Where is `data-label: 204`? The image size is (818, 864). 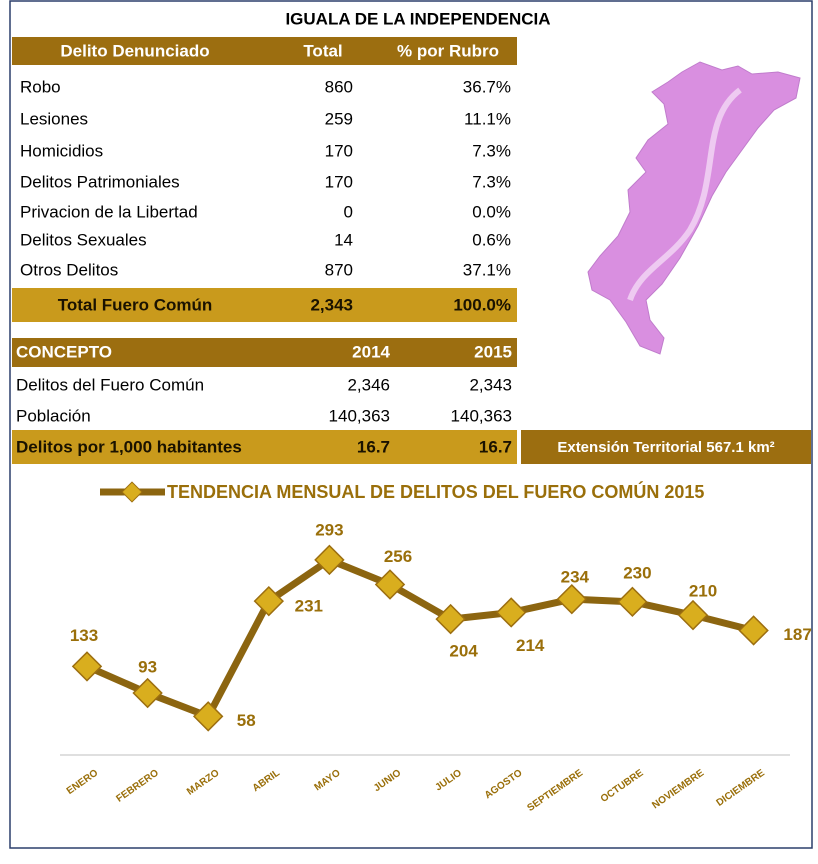 data-label: 204 is located at coordinates (463, 651).